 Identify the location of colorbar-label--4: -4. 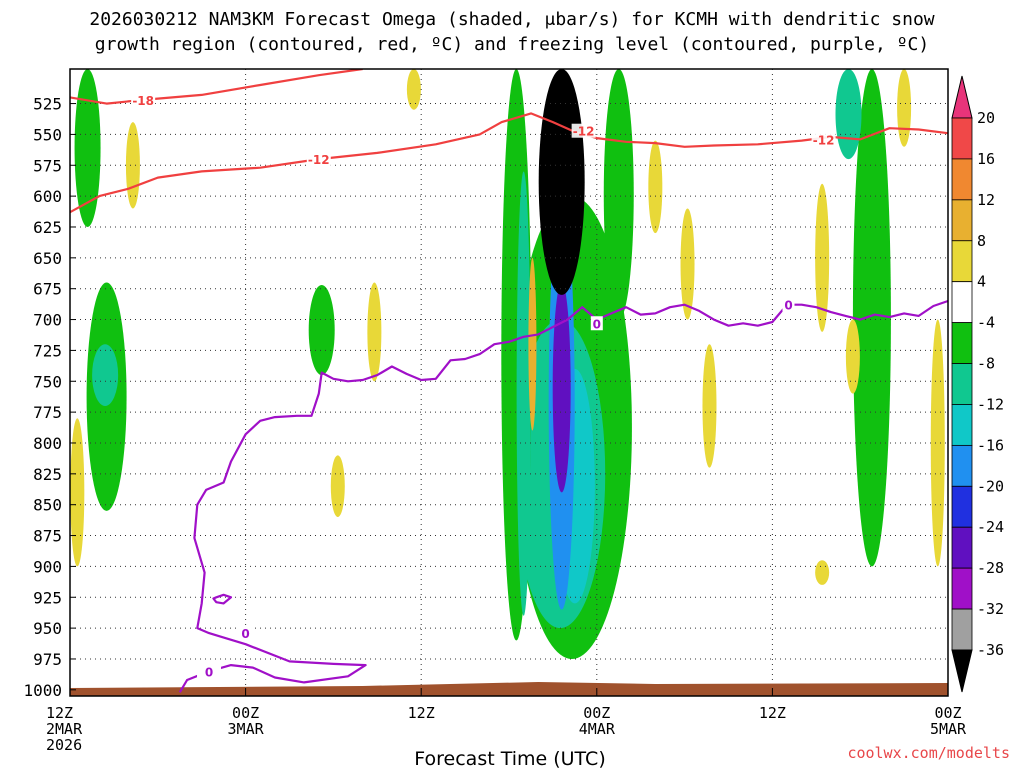
(986, 323).